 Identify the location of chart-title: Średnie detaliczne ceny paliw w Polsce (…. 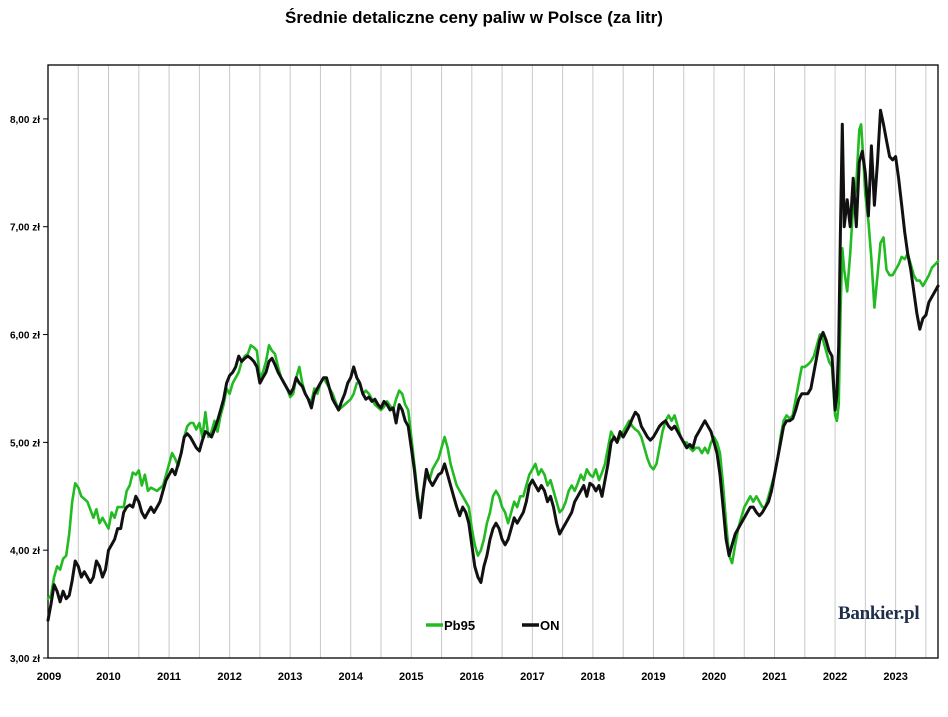
(474, 17).